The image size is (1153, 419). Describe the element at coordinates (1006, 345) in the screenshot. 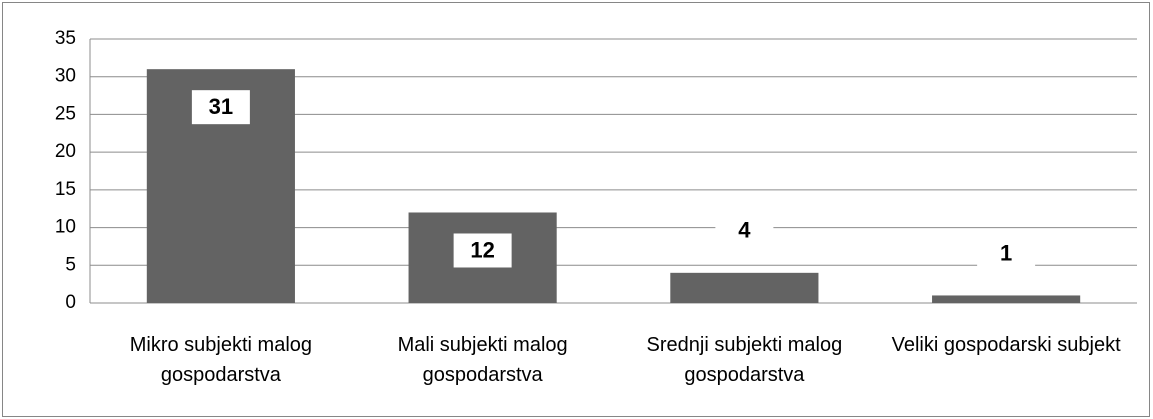

I see `x-tick-label: Veliki gospodarski subjekt` at that location.